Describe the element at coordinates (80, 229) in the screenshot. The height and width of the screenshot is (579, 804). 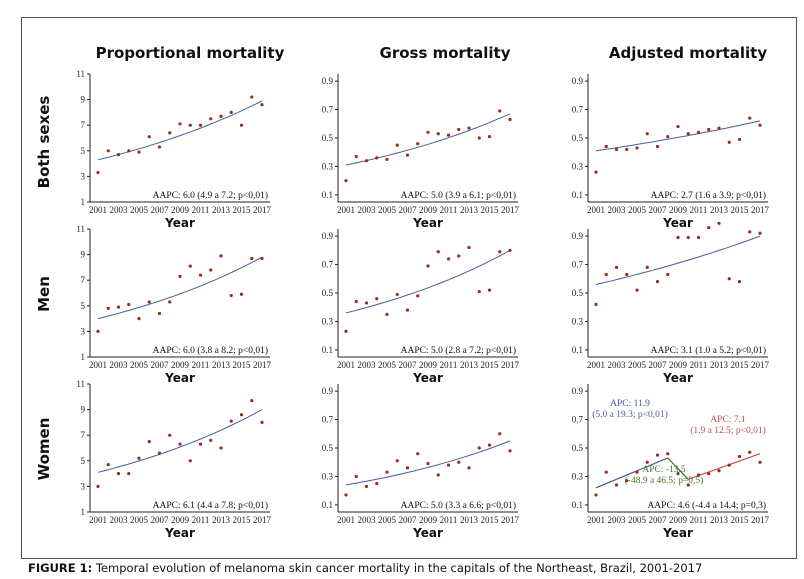
I see `y-tick-label: 11` at that location.